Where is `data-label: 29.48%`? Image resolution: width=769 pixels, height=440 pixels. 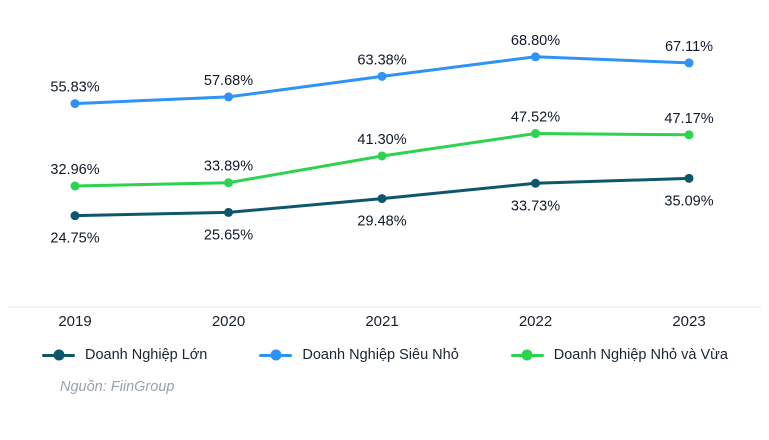
data-label: 29.48% is located at coordinates (381, 222).